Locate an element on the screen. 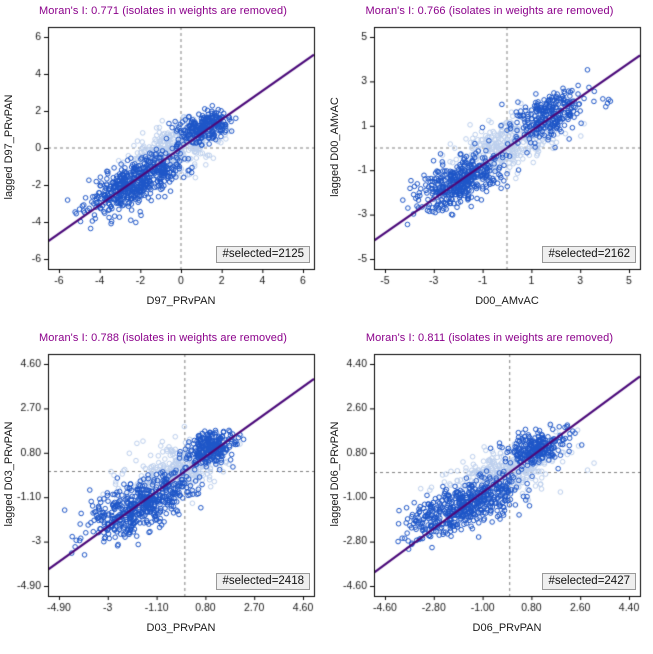 This screenshot has height=654, width=653. x-axis-label: D97_PRvPAN is located at coordinates (181, 301).